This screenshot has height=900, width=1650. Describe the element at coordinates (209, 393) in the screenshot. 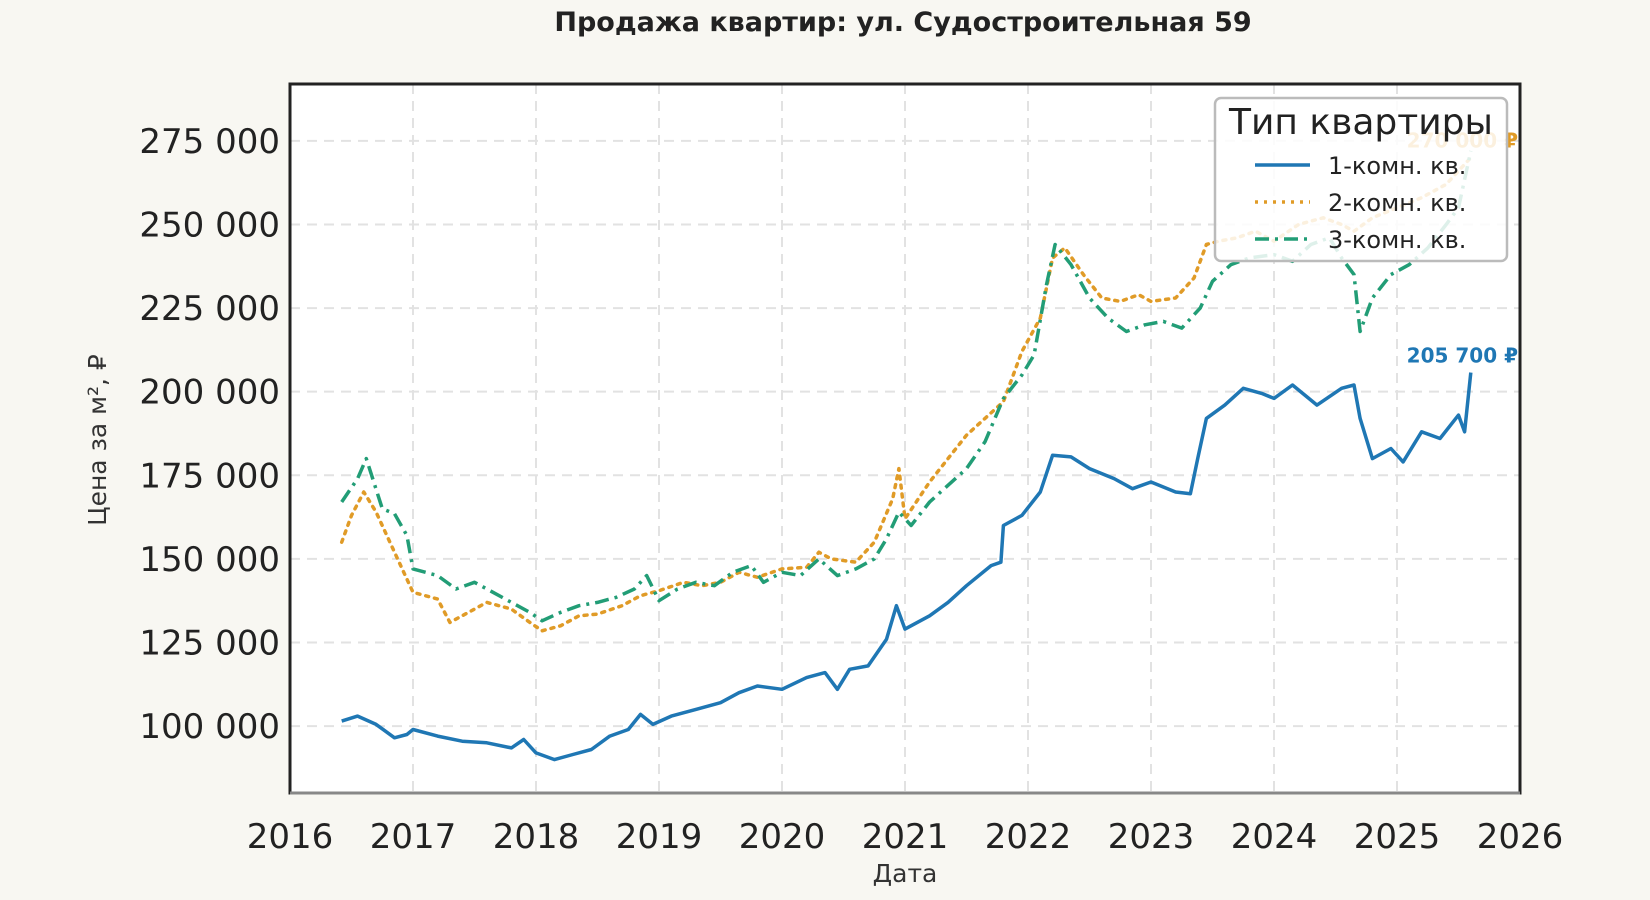

I see `y-tick-label: 200 000` at that location.